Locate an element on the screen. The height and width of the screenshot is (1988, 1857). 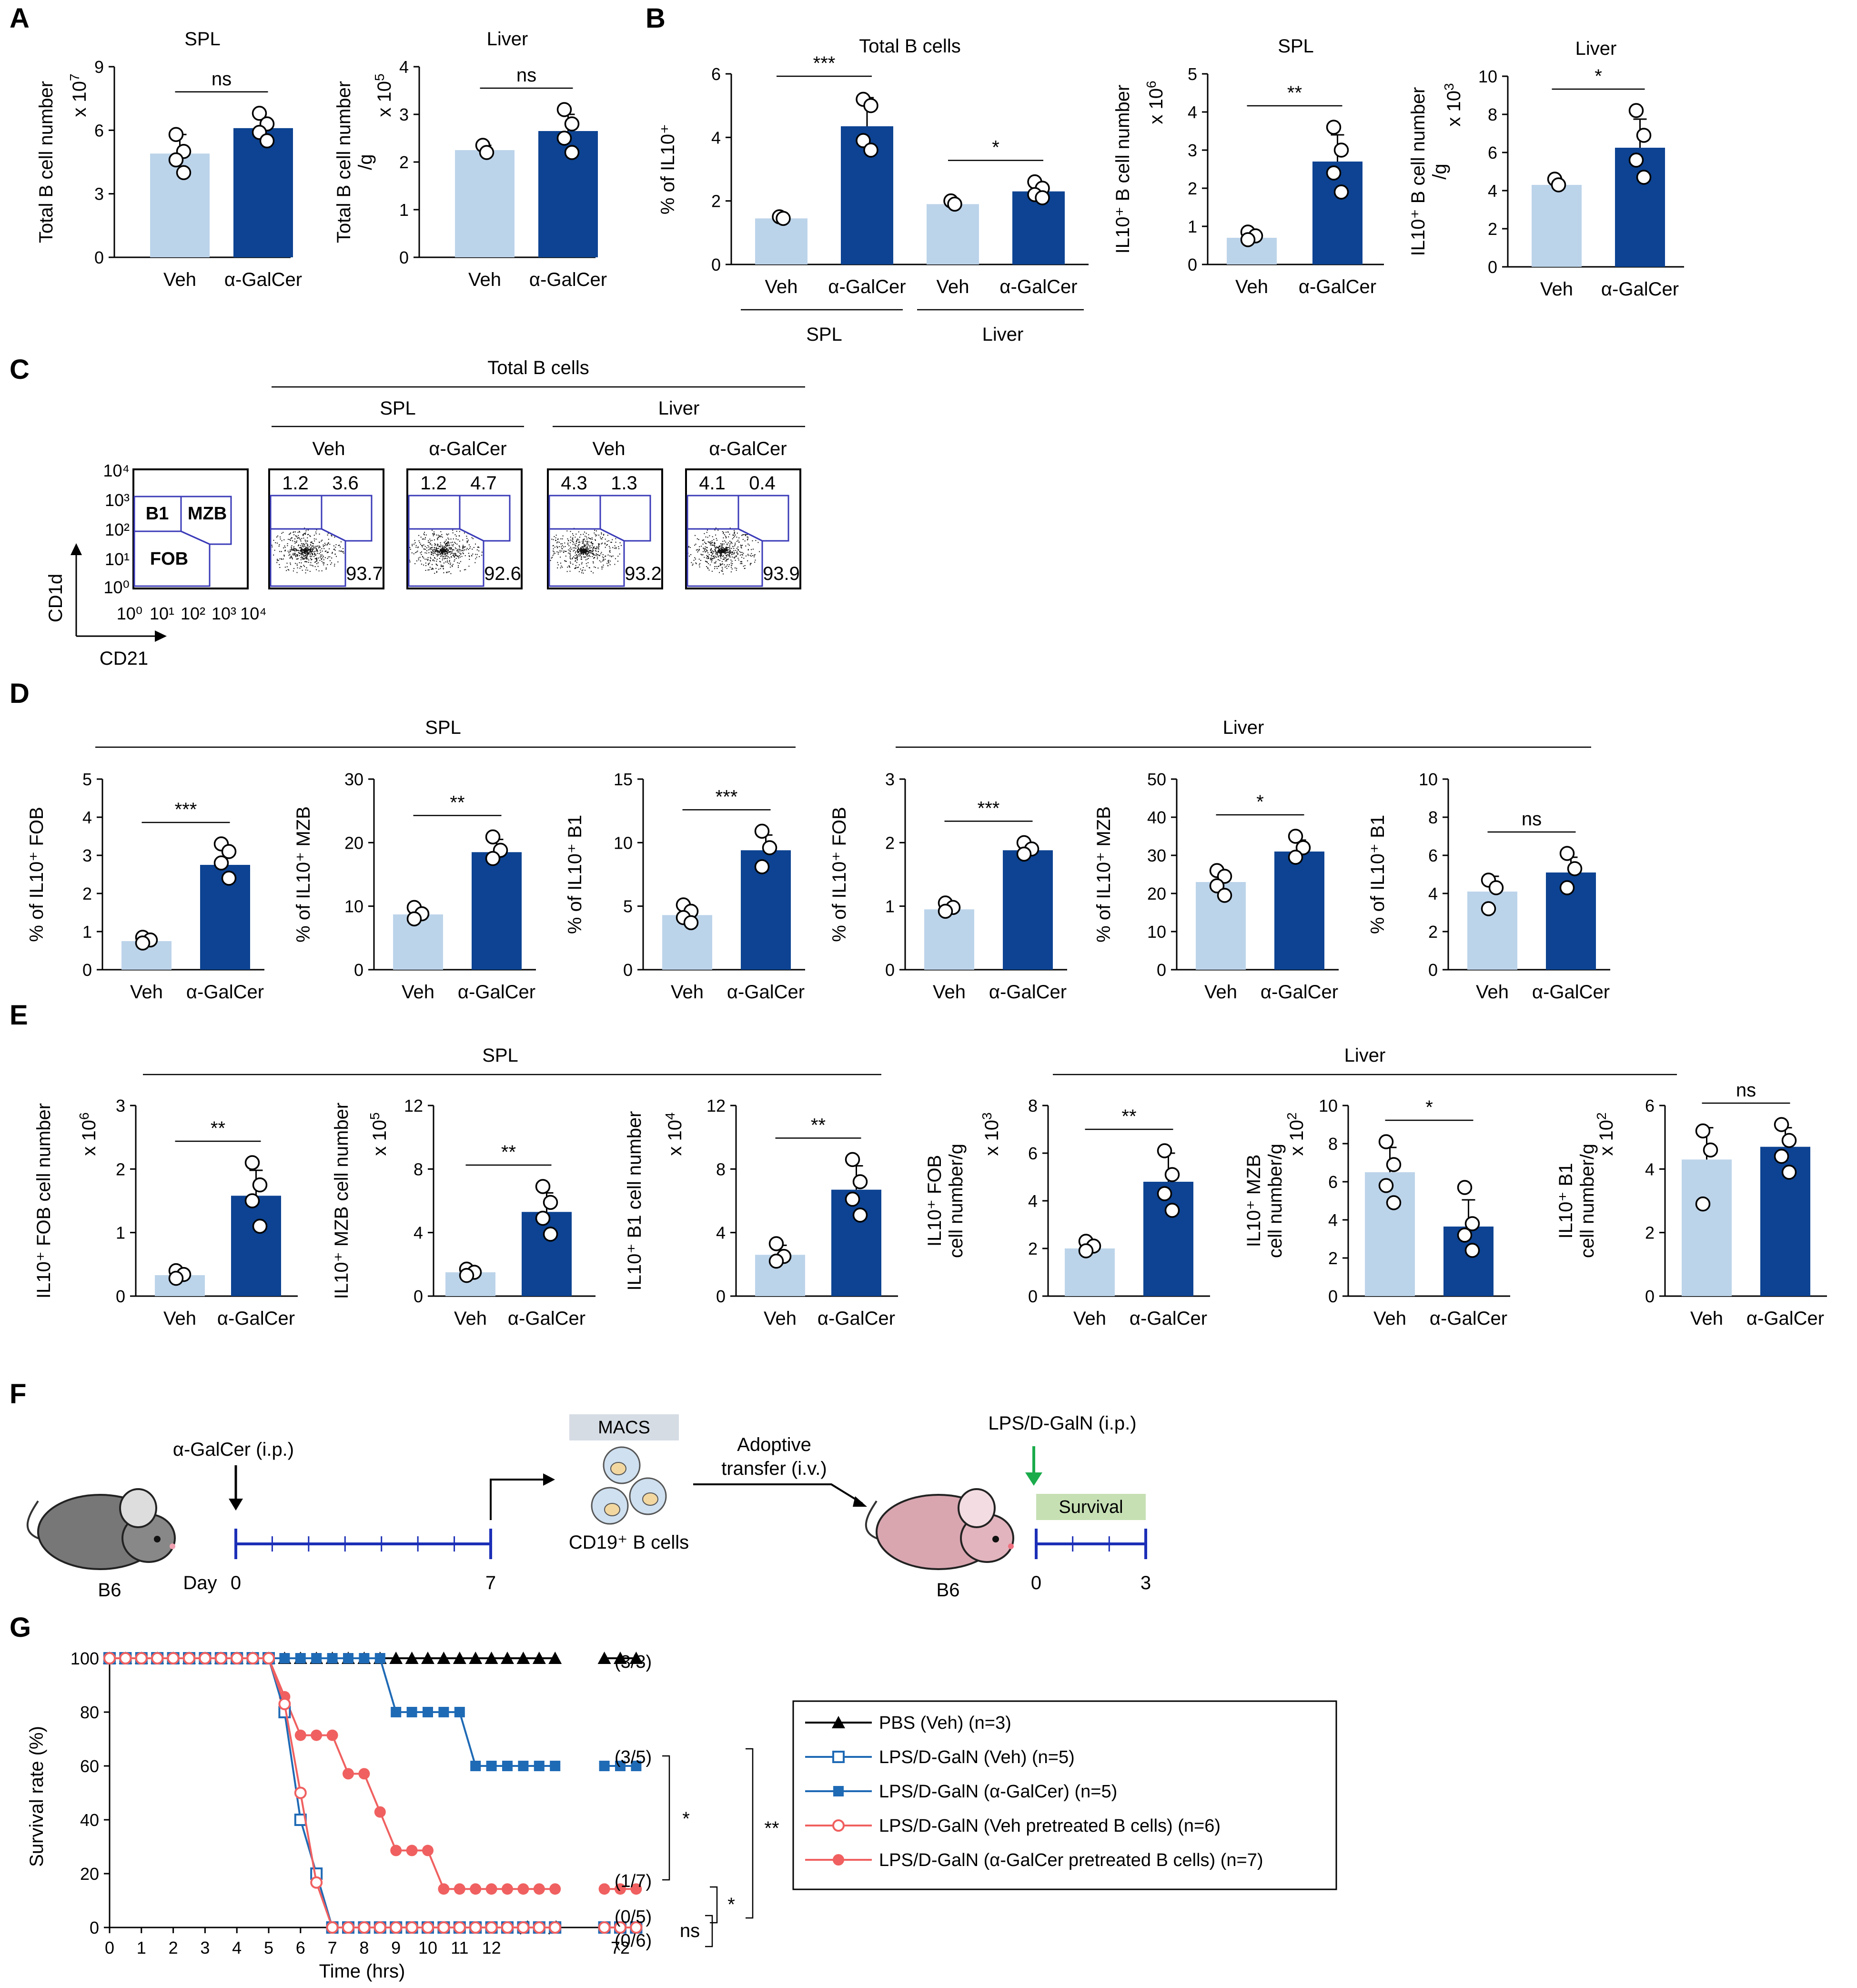
transfer-arrowhead is located at coordinates (860, 1501).